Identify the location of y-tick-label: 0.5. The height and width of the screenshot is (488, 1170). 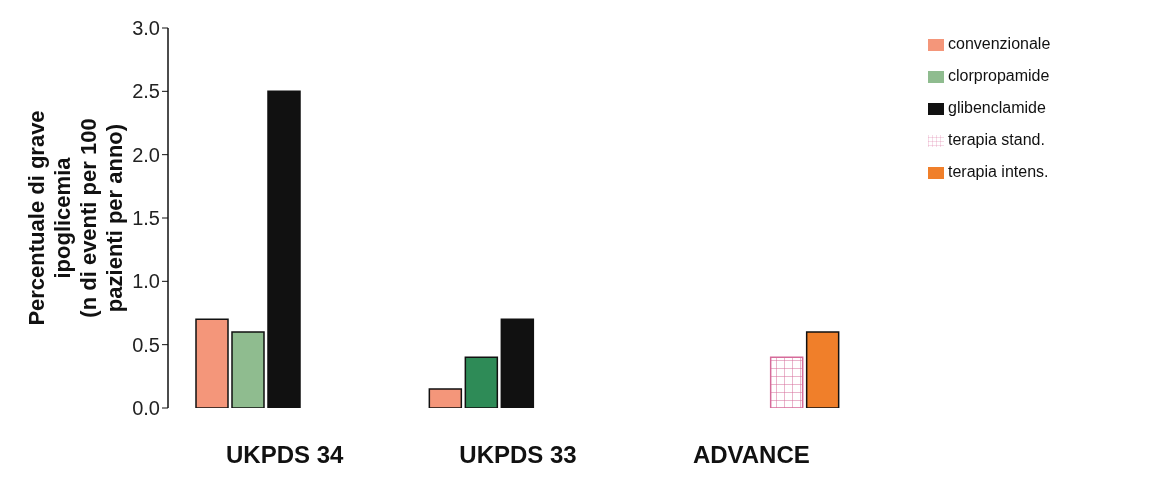
(146, 344).